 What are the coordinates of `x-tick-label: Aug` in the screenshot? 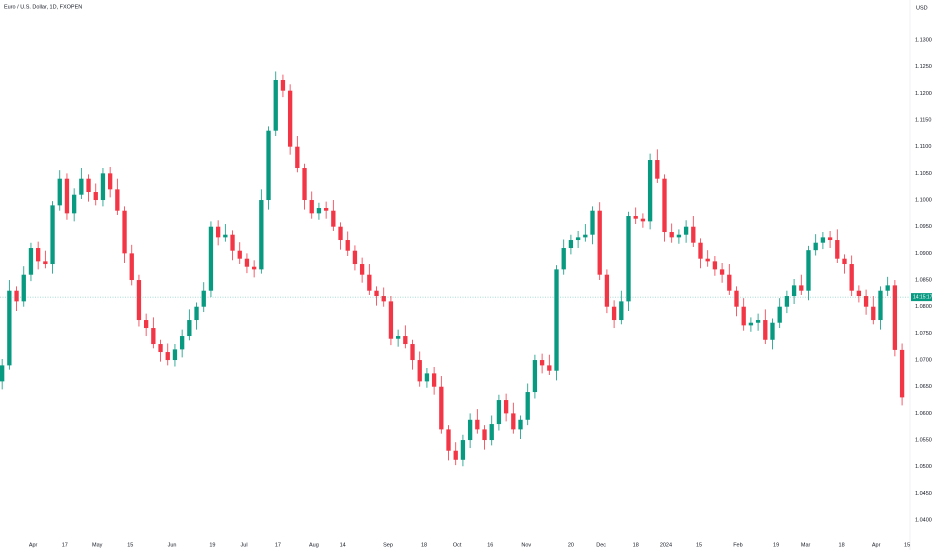 It's located at (314, 545).